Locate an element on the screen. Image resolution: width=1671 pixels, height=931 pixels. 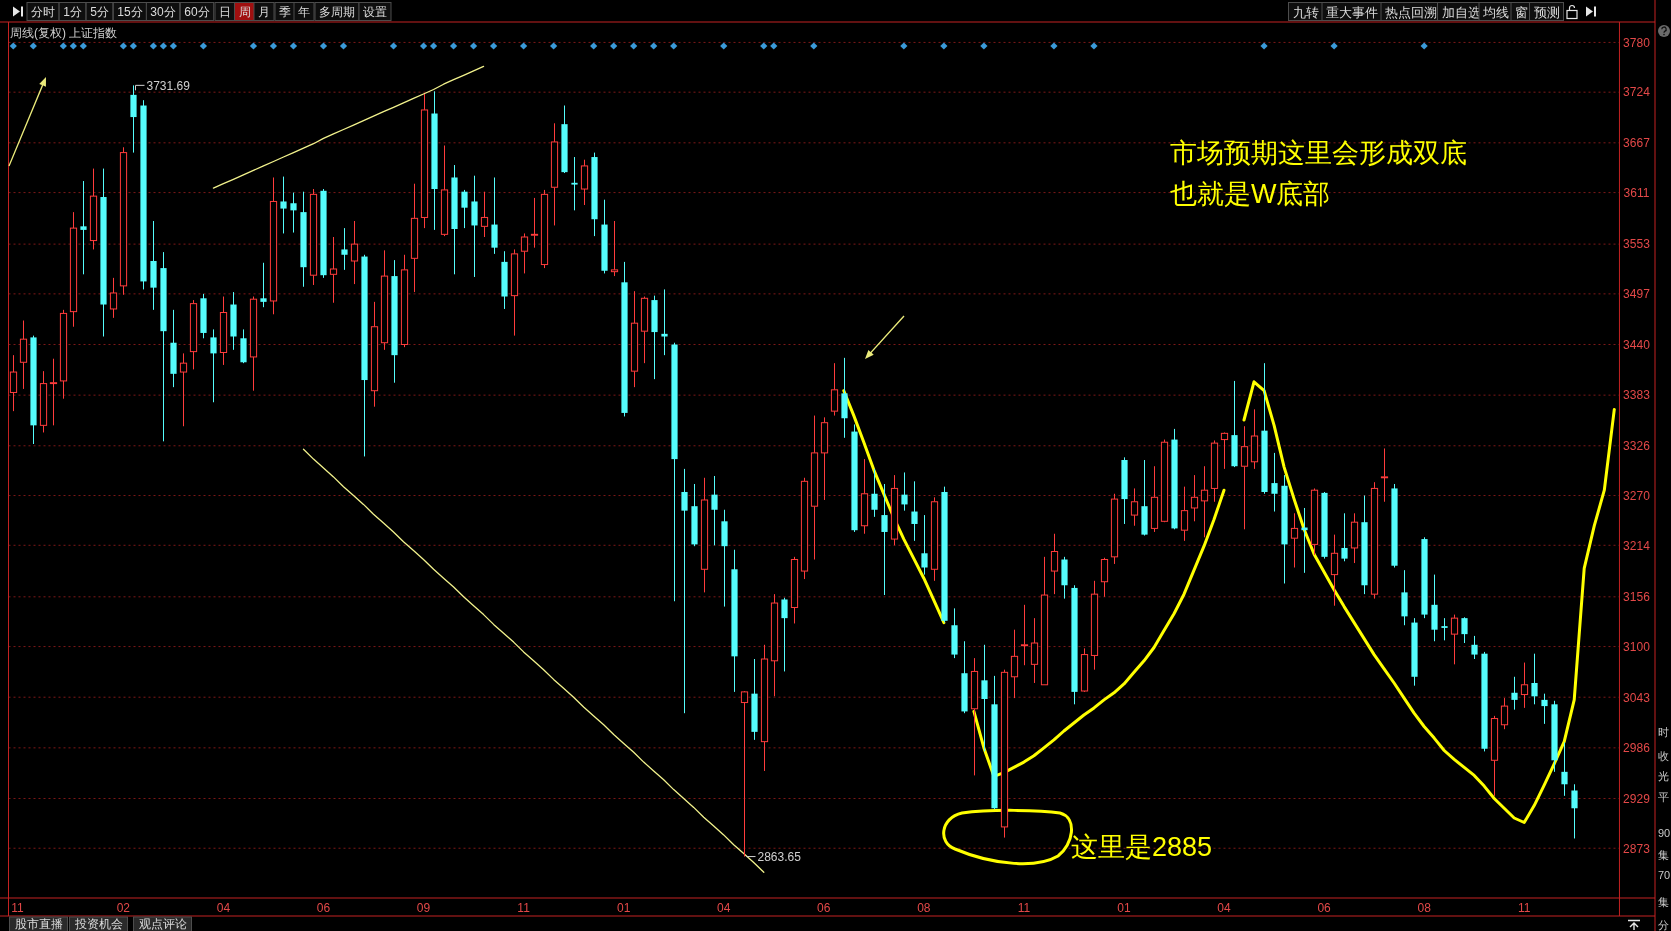
text: 重大事件 is located at coordinates (1352, 12).